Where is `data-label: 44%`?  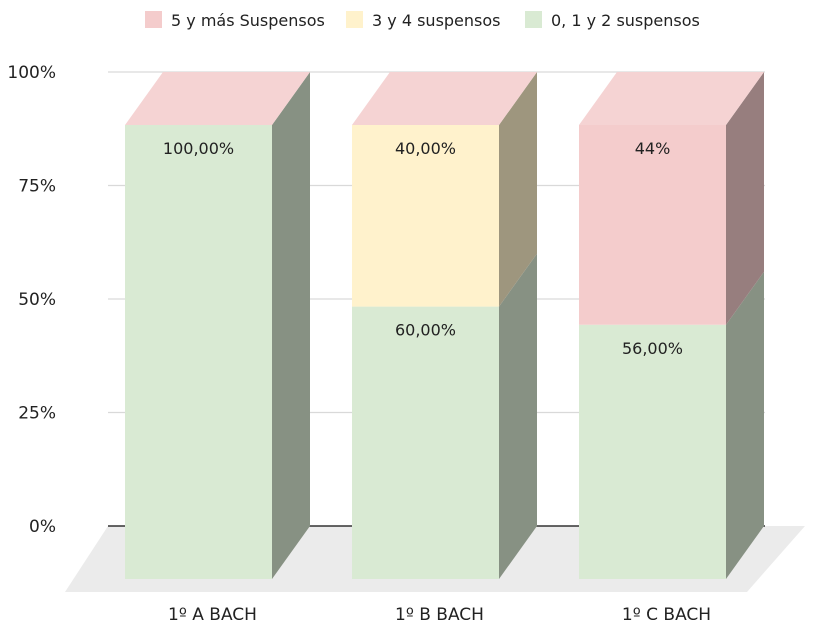 data-label: 44% is located at coordinates (653, 148).